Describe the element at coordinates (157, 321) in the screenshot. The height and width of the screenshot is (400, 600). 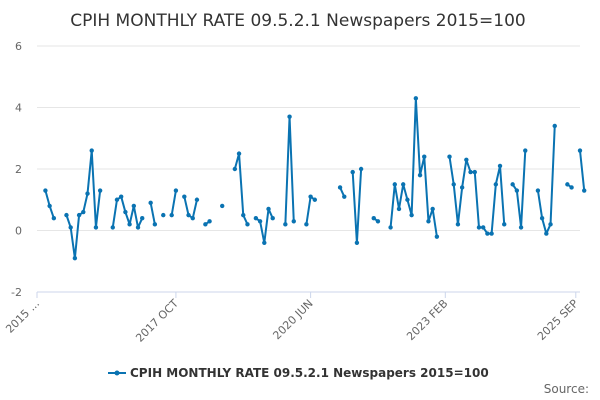
I see `x-tick-label: 2017 OCT` at that location.